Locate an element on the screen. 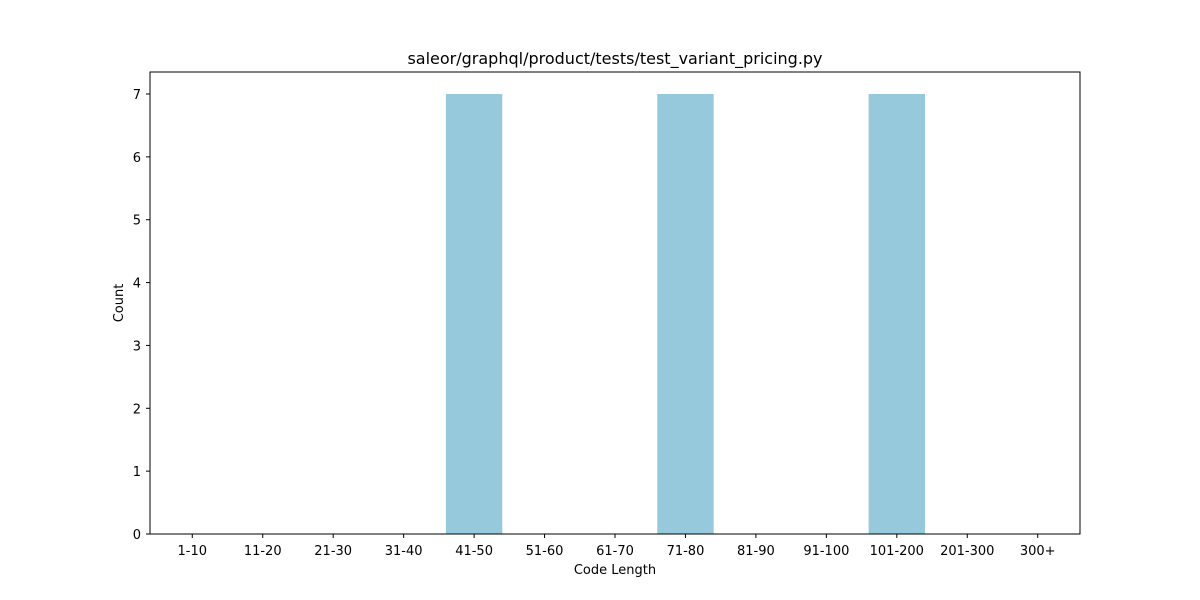 The height and width of the screenshot is (600, 1200). x-tick-label: 61-70 is located at coordinates (615, 551).